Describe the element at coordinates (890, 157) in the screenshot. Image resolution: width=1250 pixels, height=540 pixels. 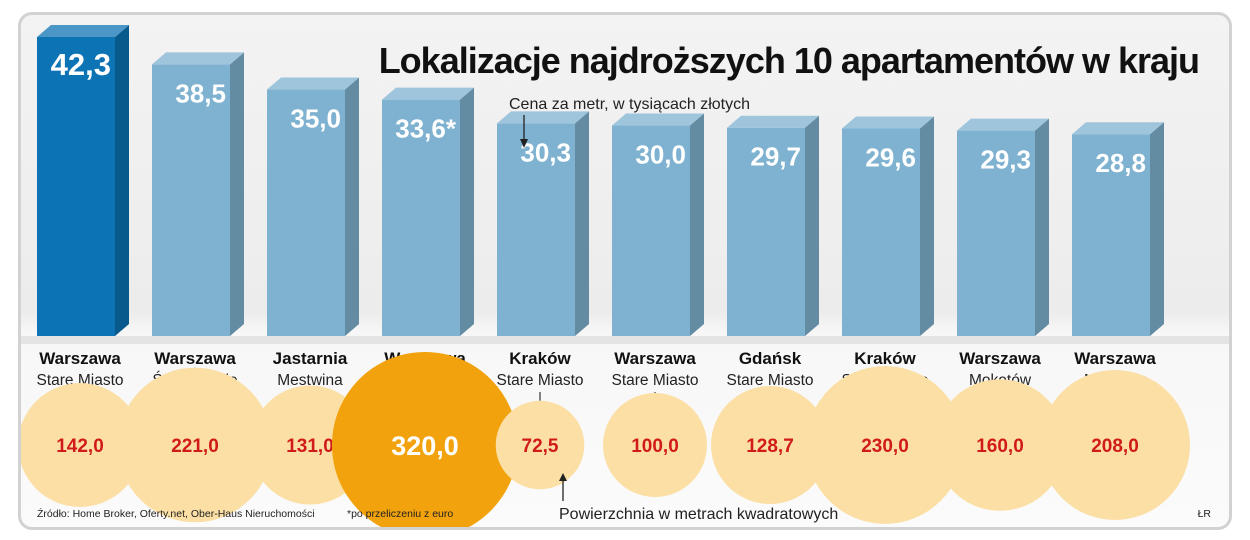
I see `bar-value-label: 29,6` at that location.